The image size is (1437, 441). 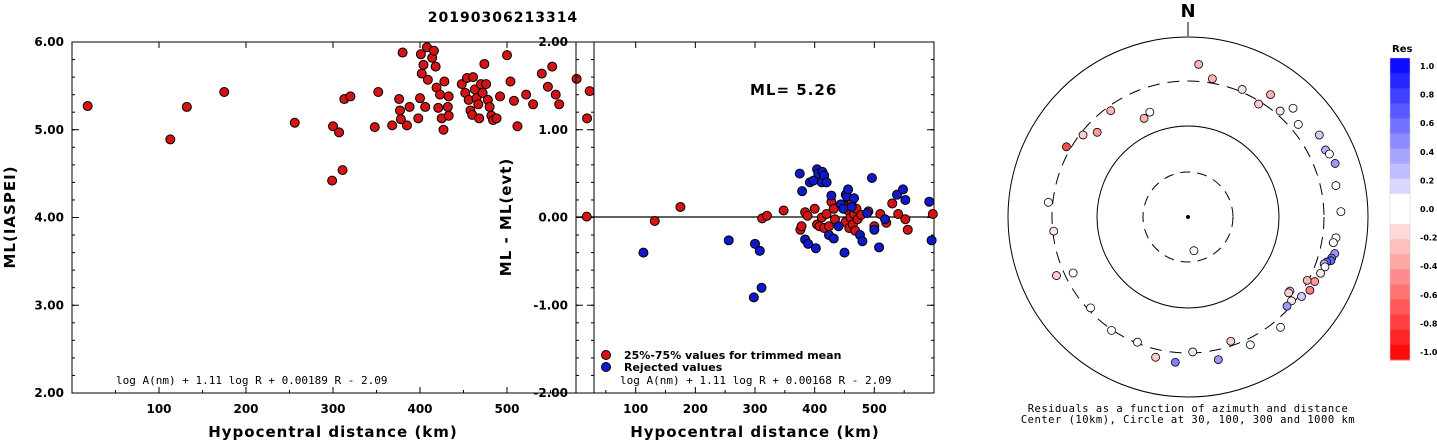 I want to click on middle-xlabel: Hypocentral distance (km), so click(x=755, y=432).